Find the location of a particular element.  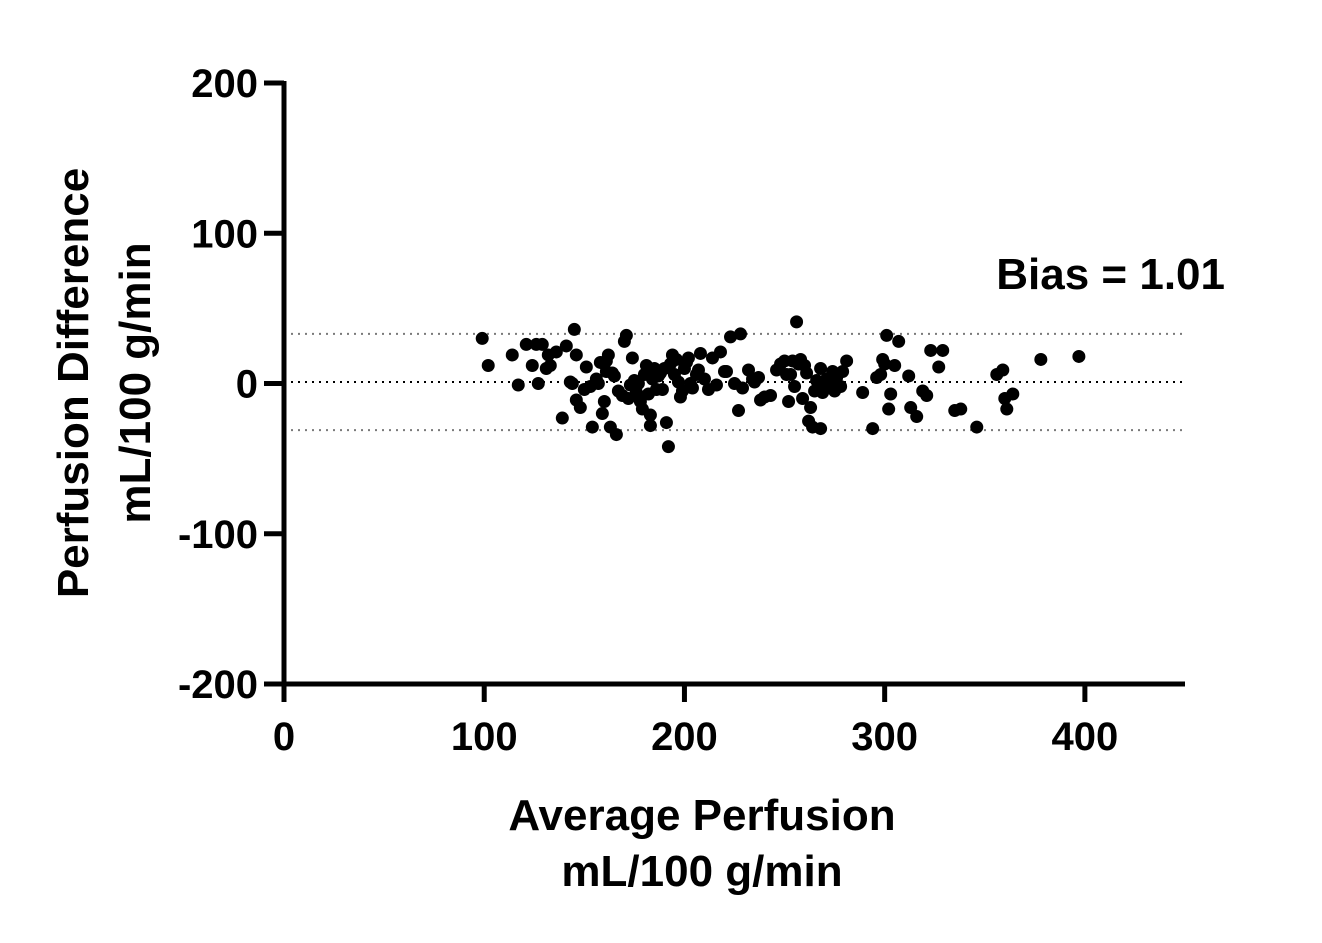

y-axis-title-line-2: mL/100 g/min is located at coordinates (135, 382).